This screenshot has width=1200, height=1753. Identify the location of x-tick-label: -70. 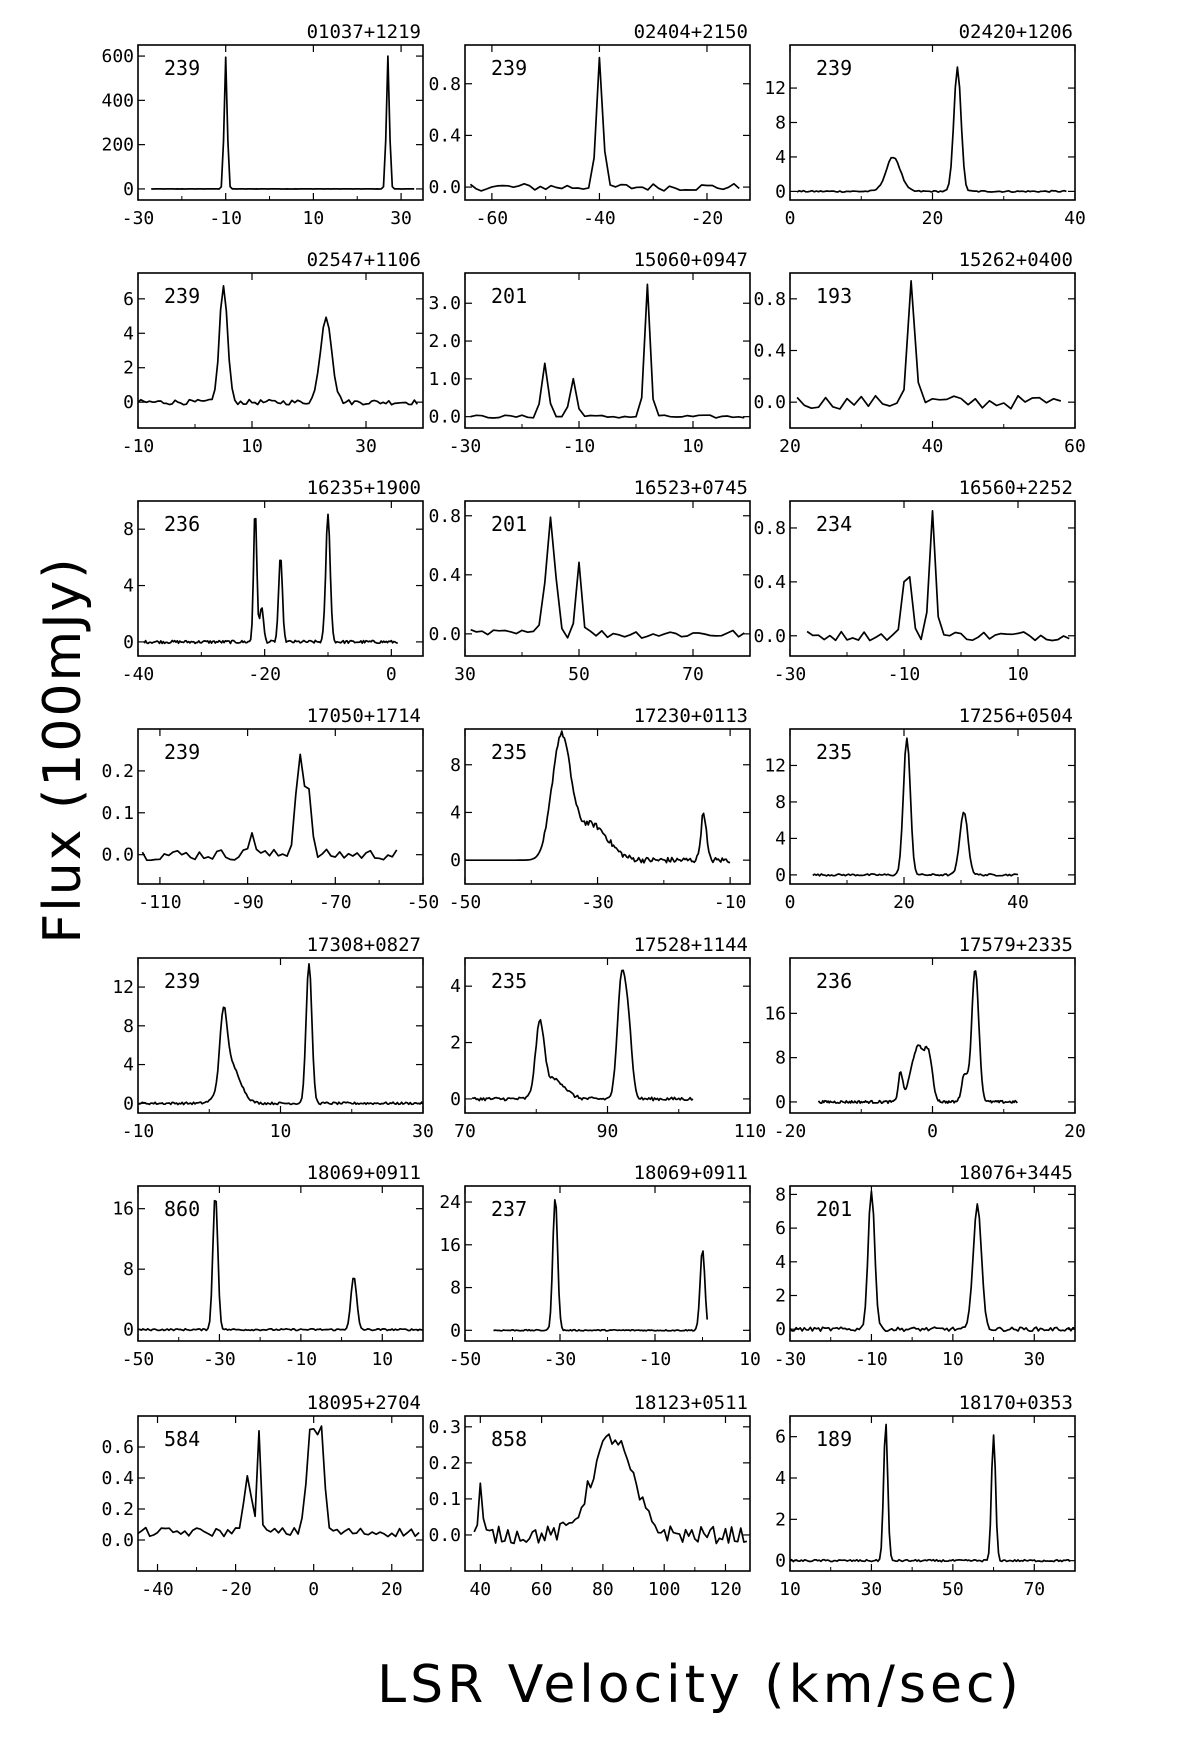
(335, 902).